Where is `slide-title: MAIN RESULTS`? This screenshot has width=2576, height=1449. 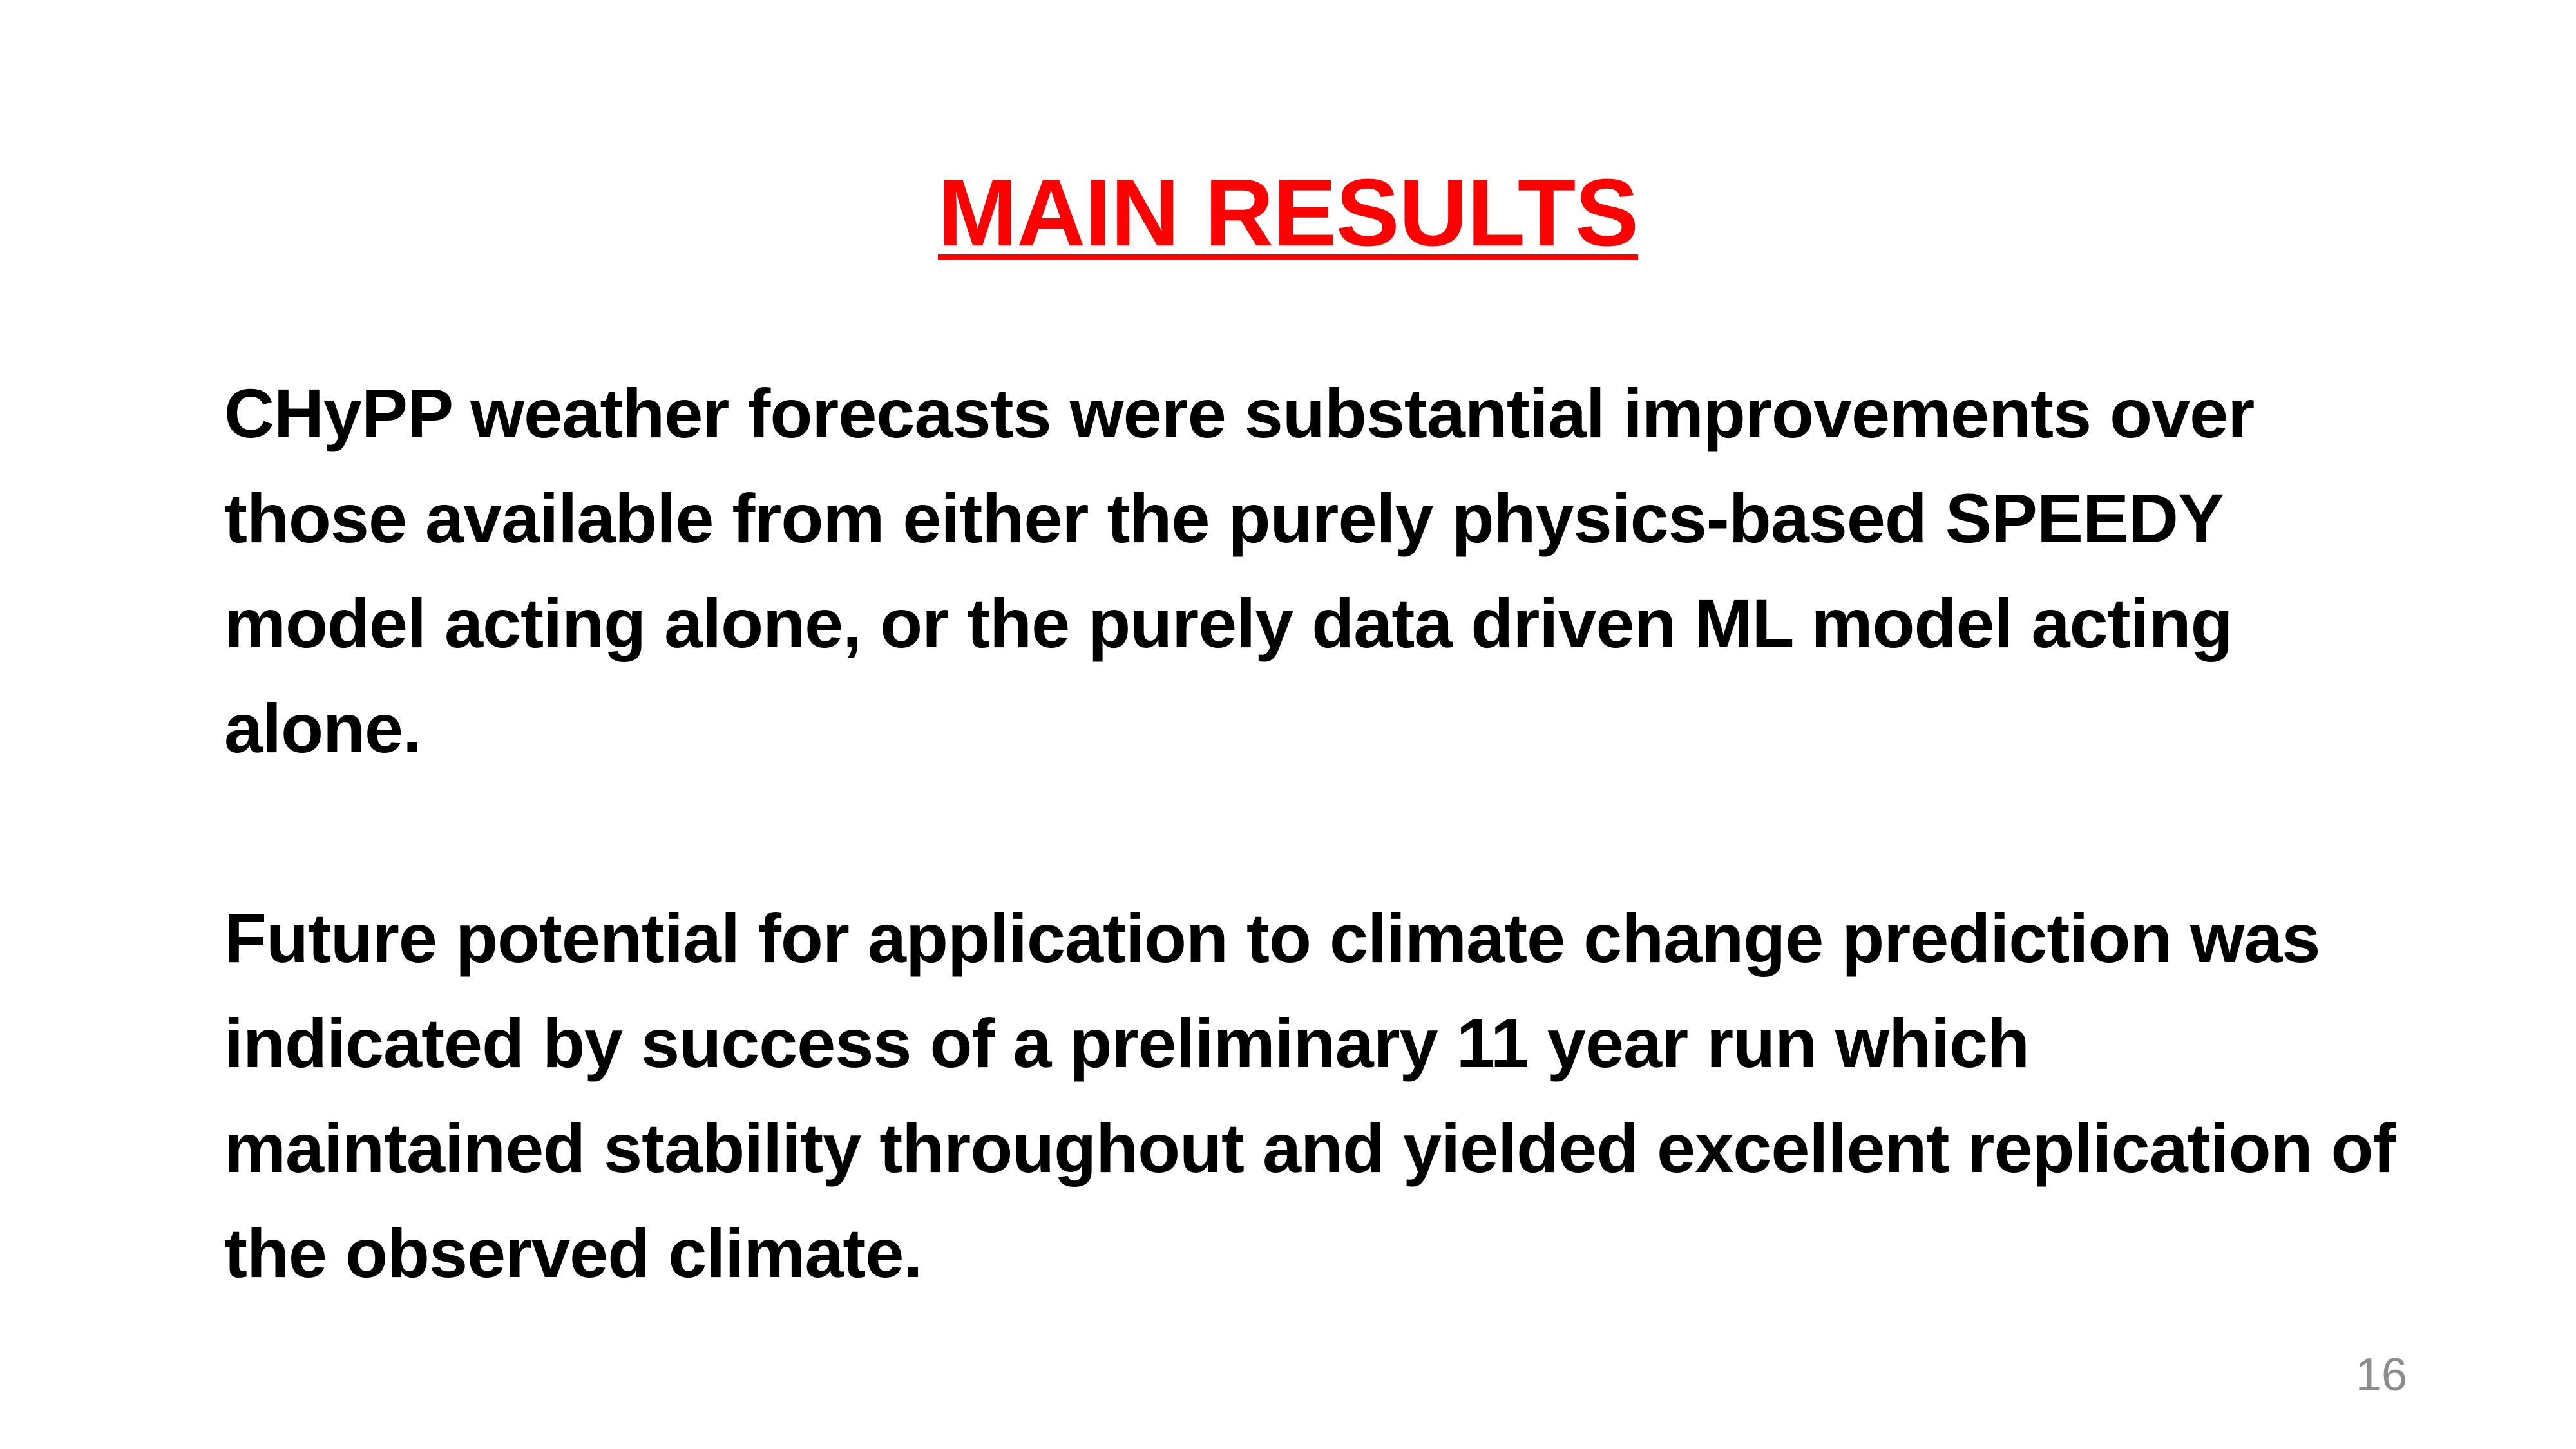
slide-title: MAIN RESULTS is located at coordinates (1288, 213).